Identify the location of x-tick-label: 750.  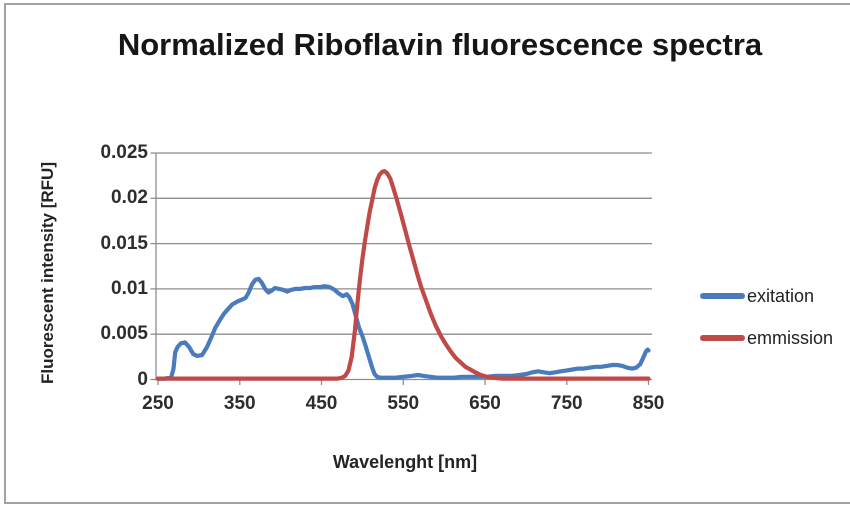
(566, 403).